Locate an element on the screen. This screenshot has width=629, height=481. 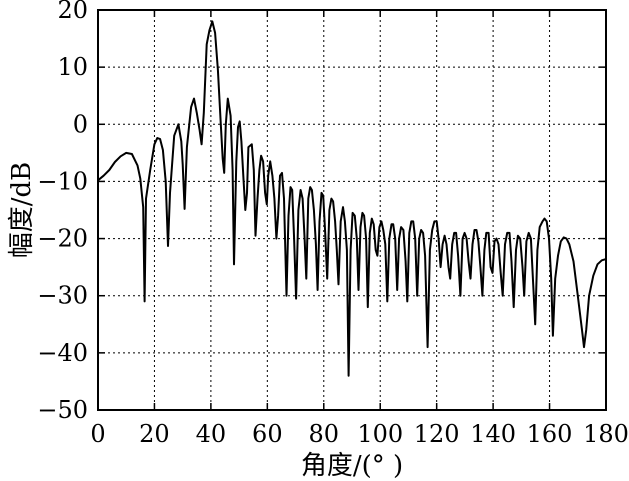
x-tick-label: 20 is located at coordinates (154, 434).